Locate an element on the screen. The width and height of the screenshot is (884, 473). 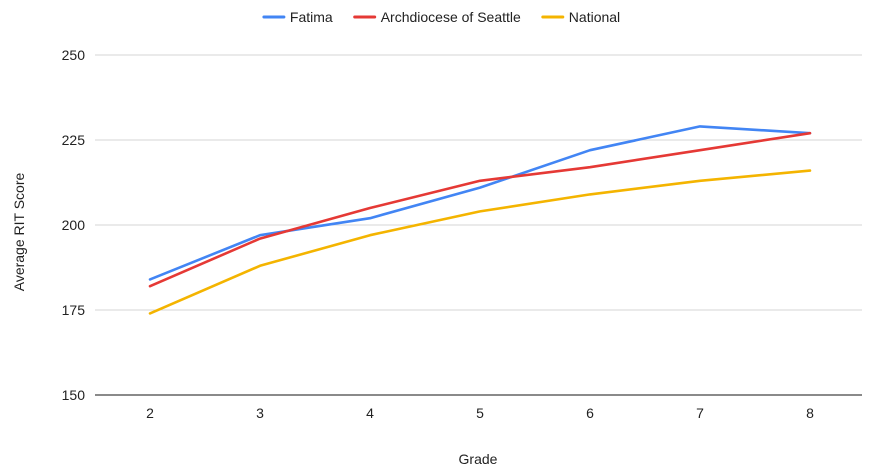
y-tick-label: 225 is located at coordinates (74, 140).